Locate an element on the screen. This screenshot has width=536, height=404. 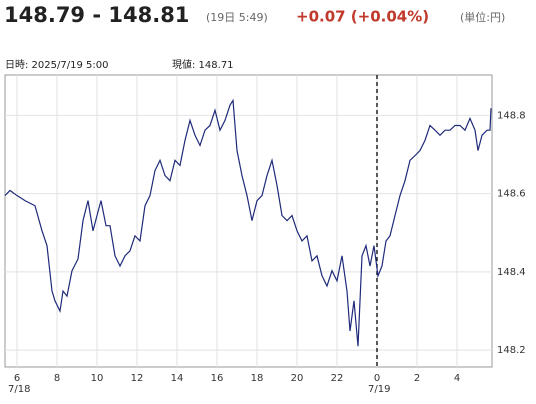
x-tick-label: 16 is located at coordinates (217, 378).